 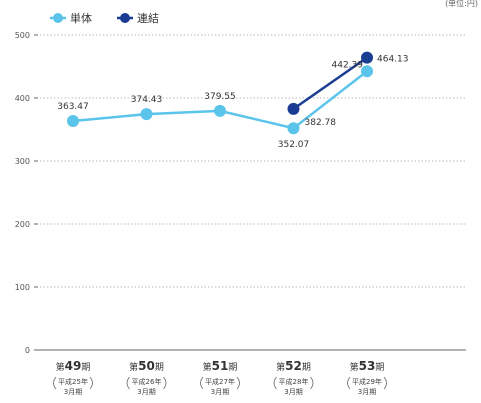 I want to click on y-tick-label: 100, so click(x=22, y=287).